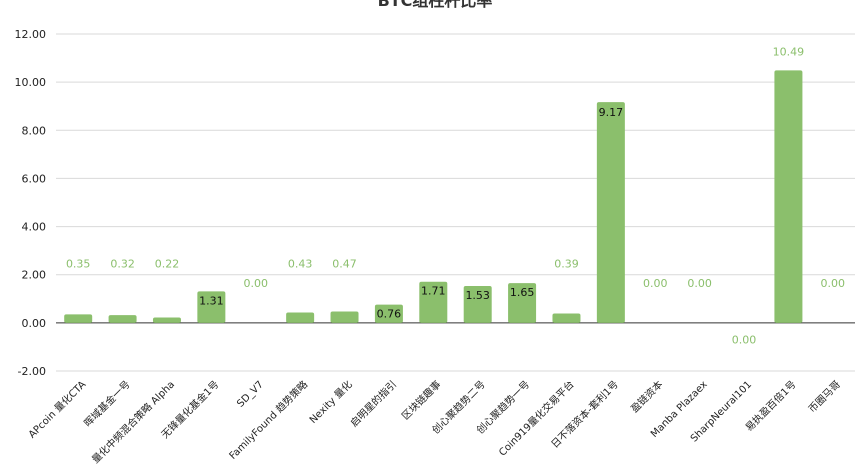 Image resolution: width=859 pixels, height=474 pixels. What do you see at coordinates (34, 275) in the screenshot?
I see `y-tick-label: 2.00` at bounding box center [34, 275].